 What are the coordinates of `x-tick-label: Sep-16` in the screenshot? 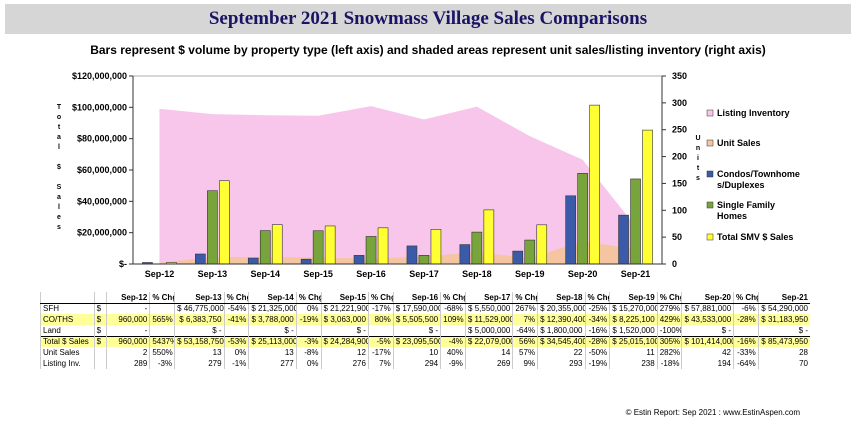 It's located at (371, 274).